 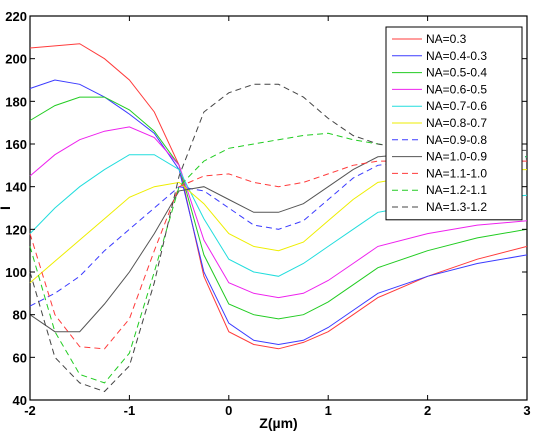 I want to click on y-tick-label: 60, so click(x=20, y=357).